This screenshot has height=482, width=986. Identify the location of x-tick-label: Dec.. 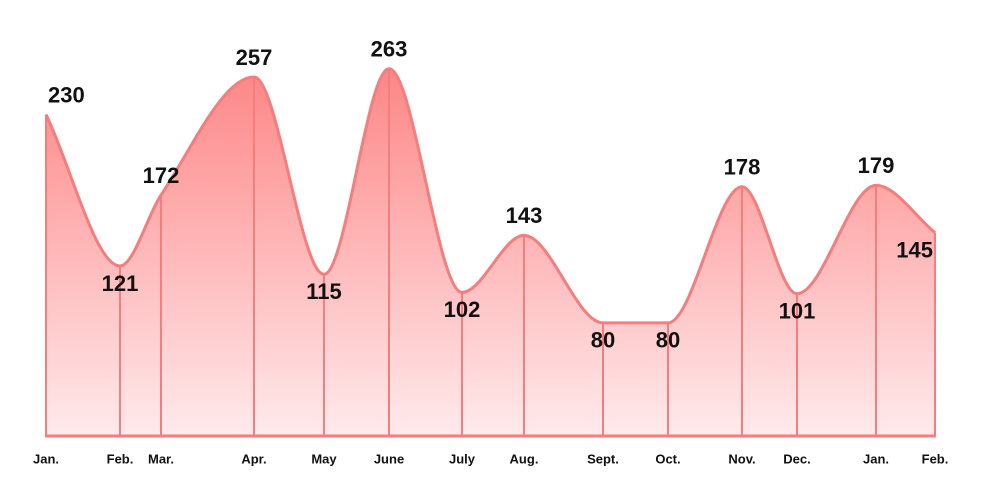
(796, 458).